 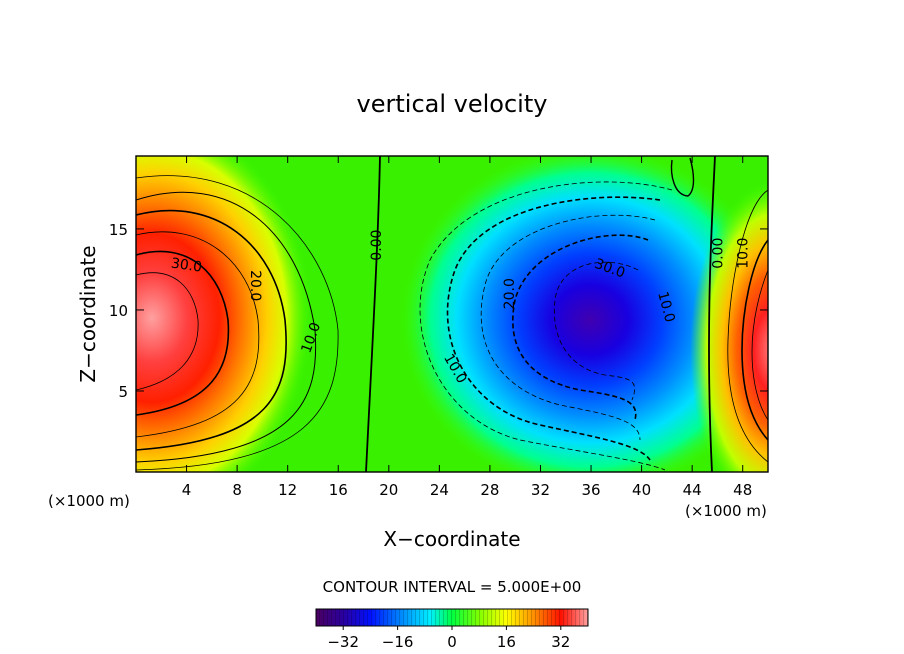 What do you see at coordinates (187, 490) in the screenshot?
I see `x-tick-label: 4` at bounding box center [187, 490].